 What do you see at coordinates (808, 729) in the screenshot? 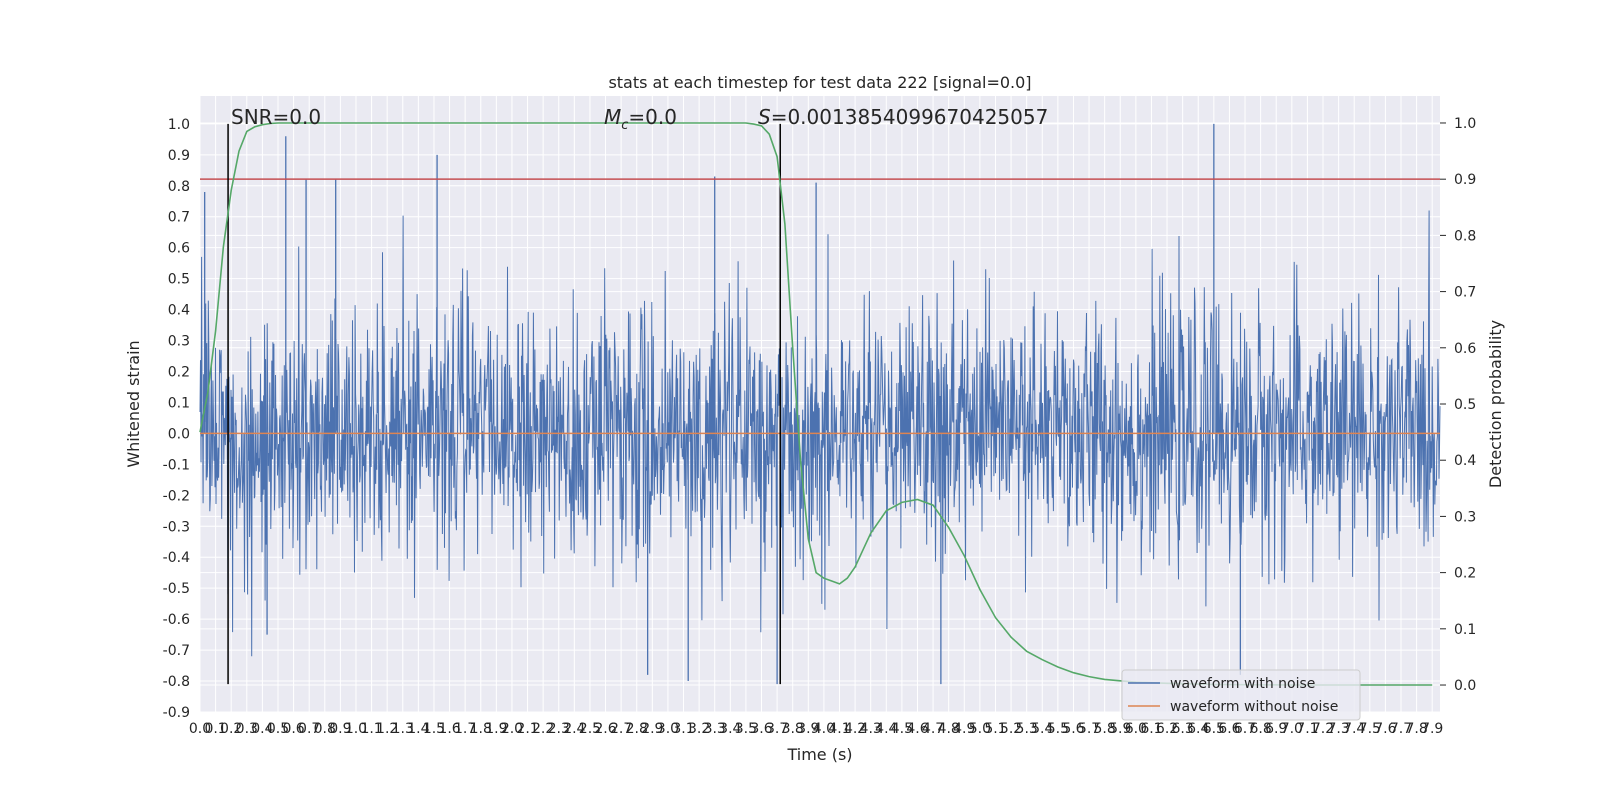
I see `x-tick-label: 3.9` at bounding box center [808, 729].